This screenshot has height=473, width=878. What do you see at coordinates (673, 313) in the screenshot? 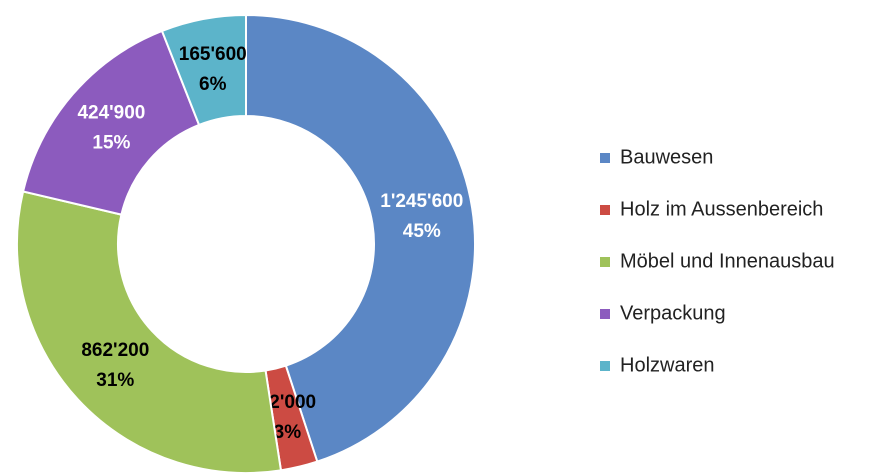
I see `legend-label: Verpackung` at bounding box center [673, 313].